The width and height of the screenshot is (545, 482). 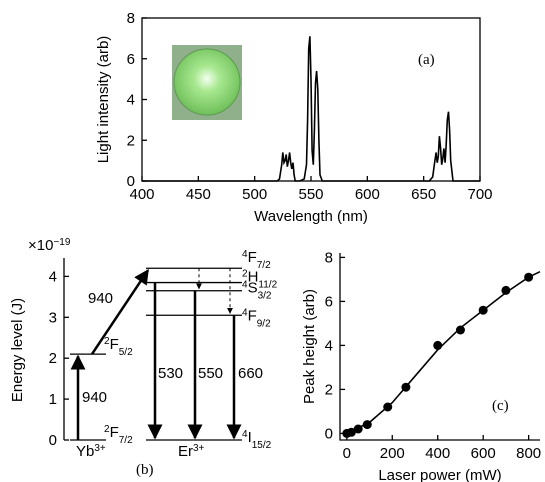 I want to click on x-tick-label: 700, so click(x=479, y=194).